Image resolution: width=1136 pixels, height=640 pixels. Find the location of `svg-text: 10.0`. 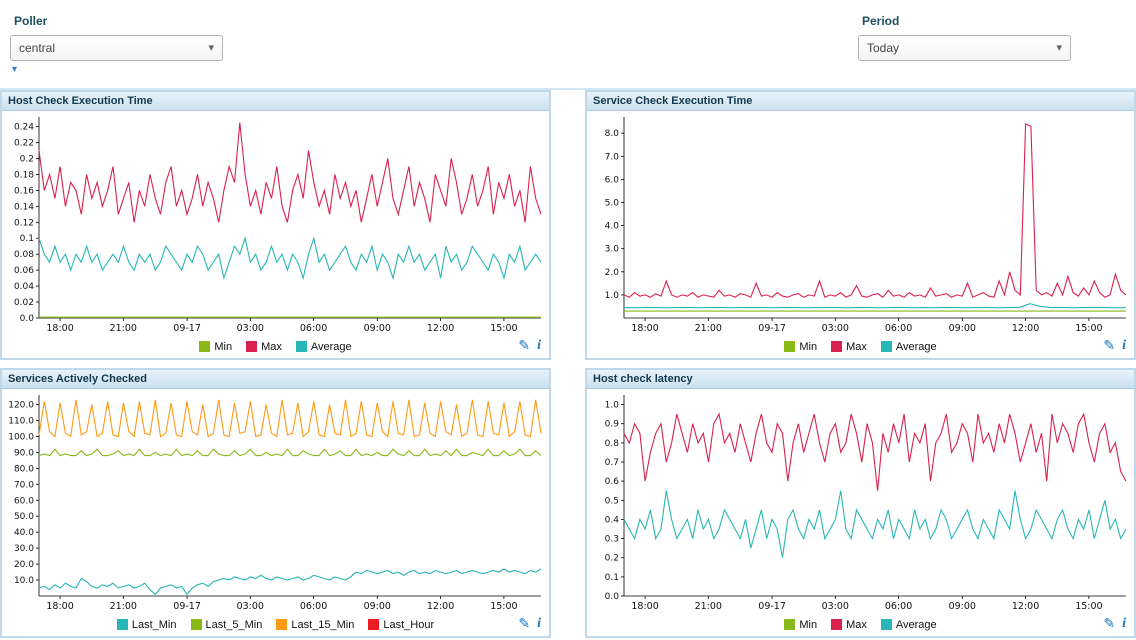

svg-text: 10.0 is located at coordinates (24, 581).